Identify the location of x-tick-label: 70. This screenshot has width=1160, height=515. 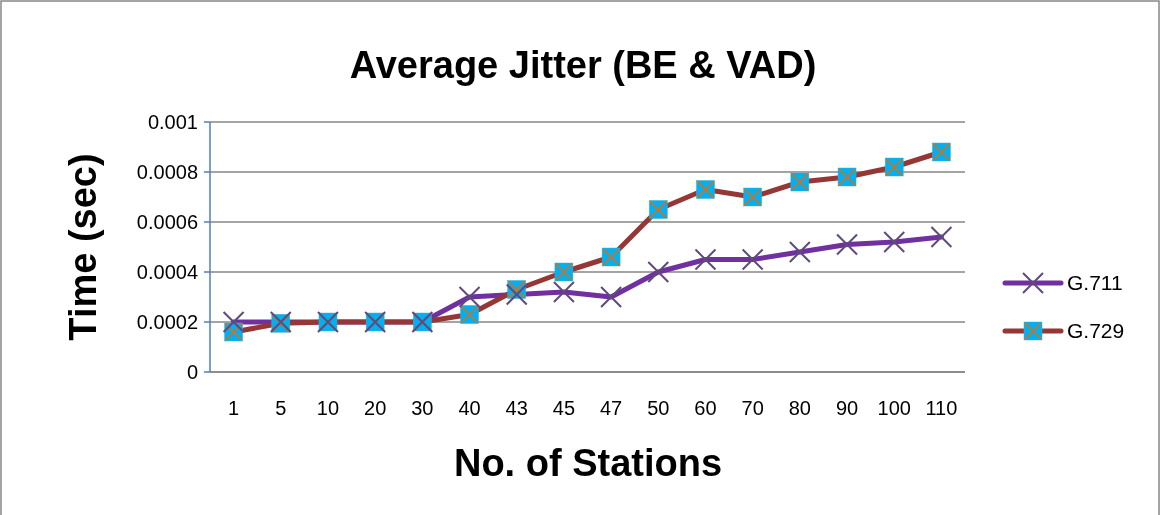
(752, 408).